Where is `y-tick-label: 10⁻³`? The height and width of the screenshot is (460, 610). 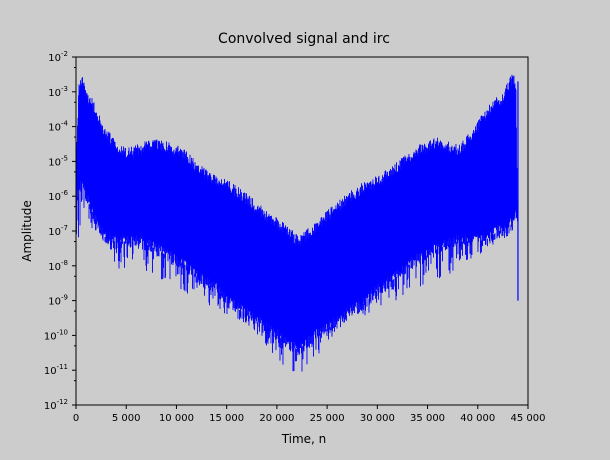 y-tick-label: 10⁻³ is located at coordinates (58, 92).